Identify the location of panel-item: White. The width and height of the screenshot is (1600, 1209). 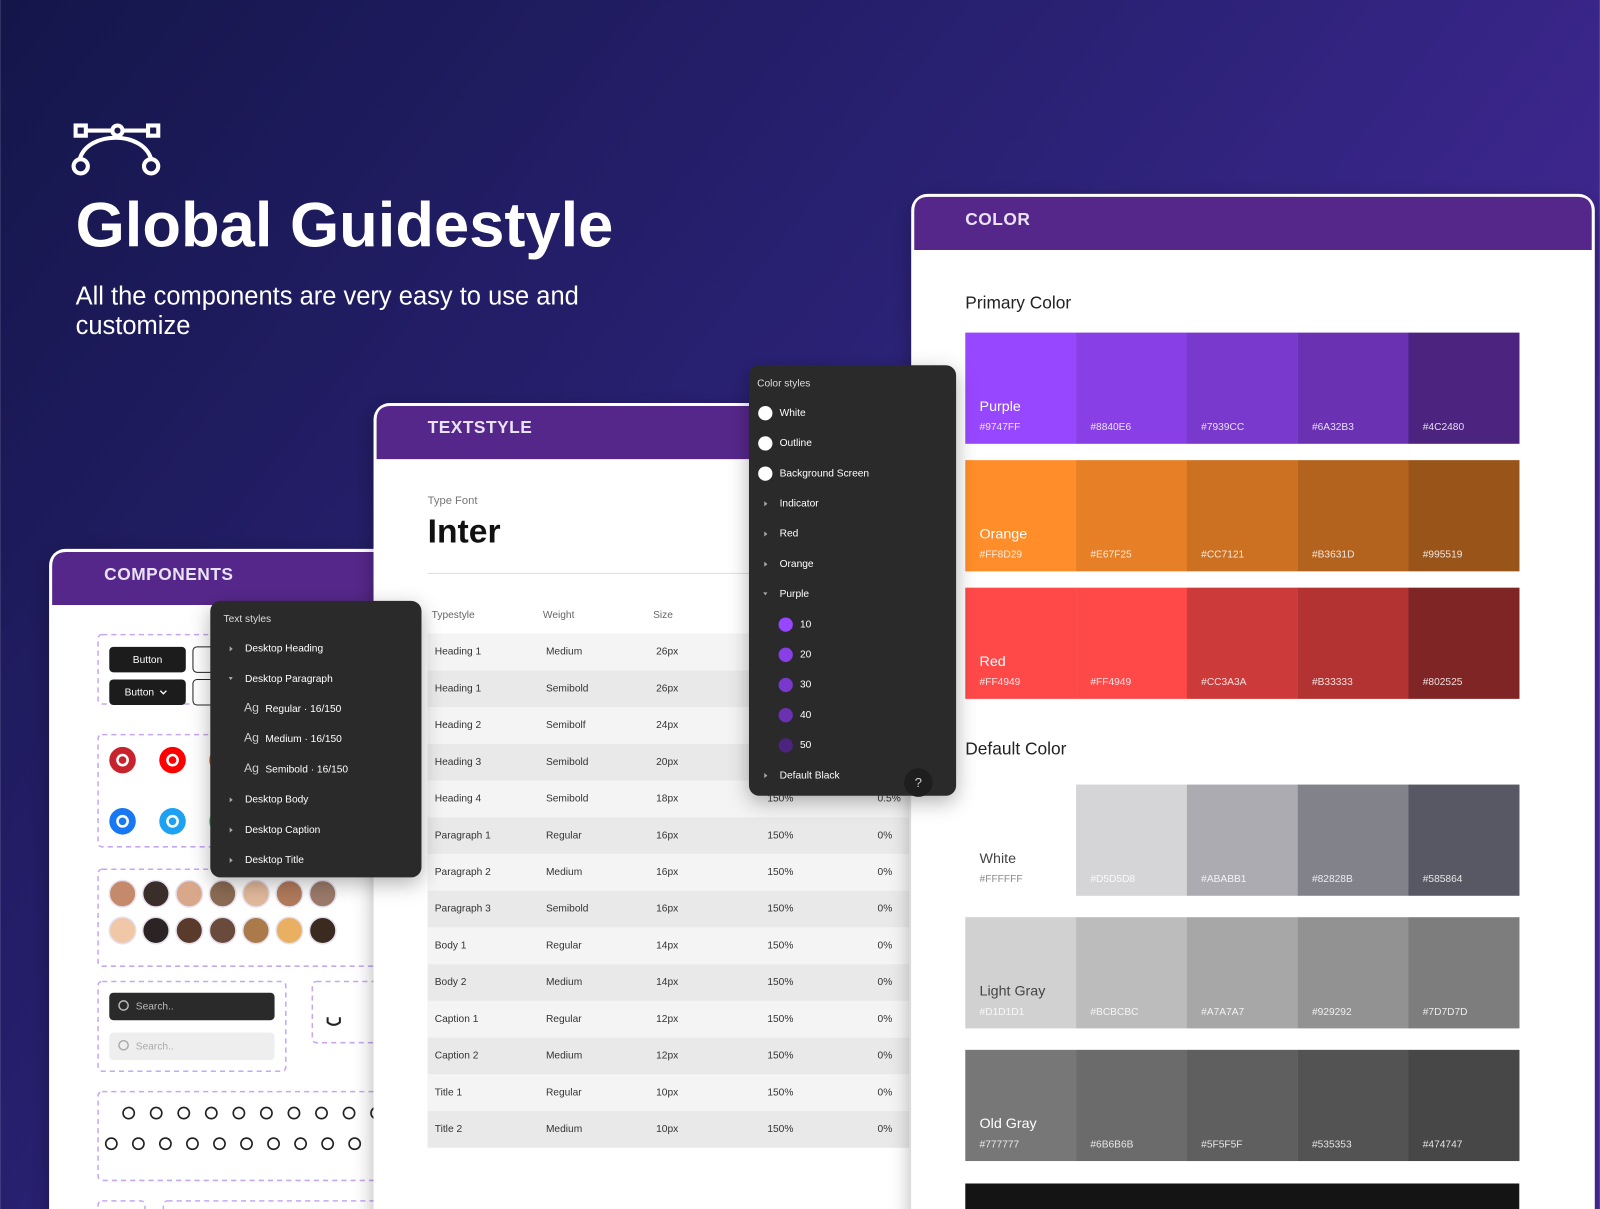
(793, 413).